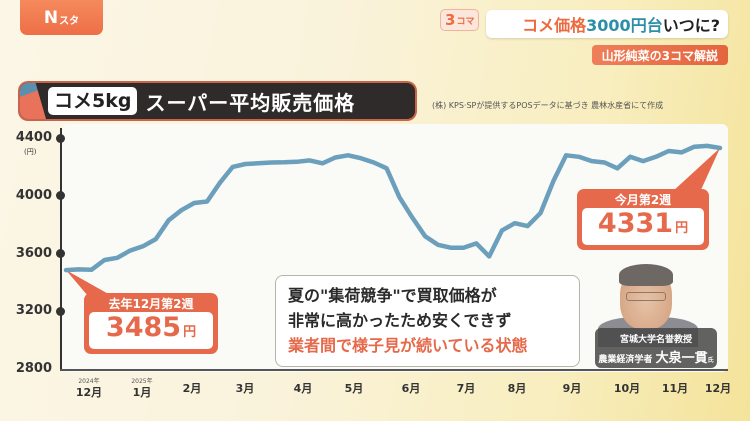  I want to click on end-callout-value: 4331 円, so click(643, 226).